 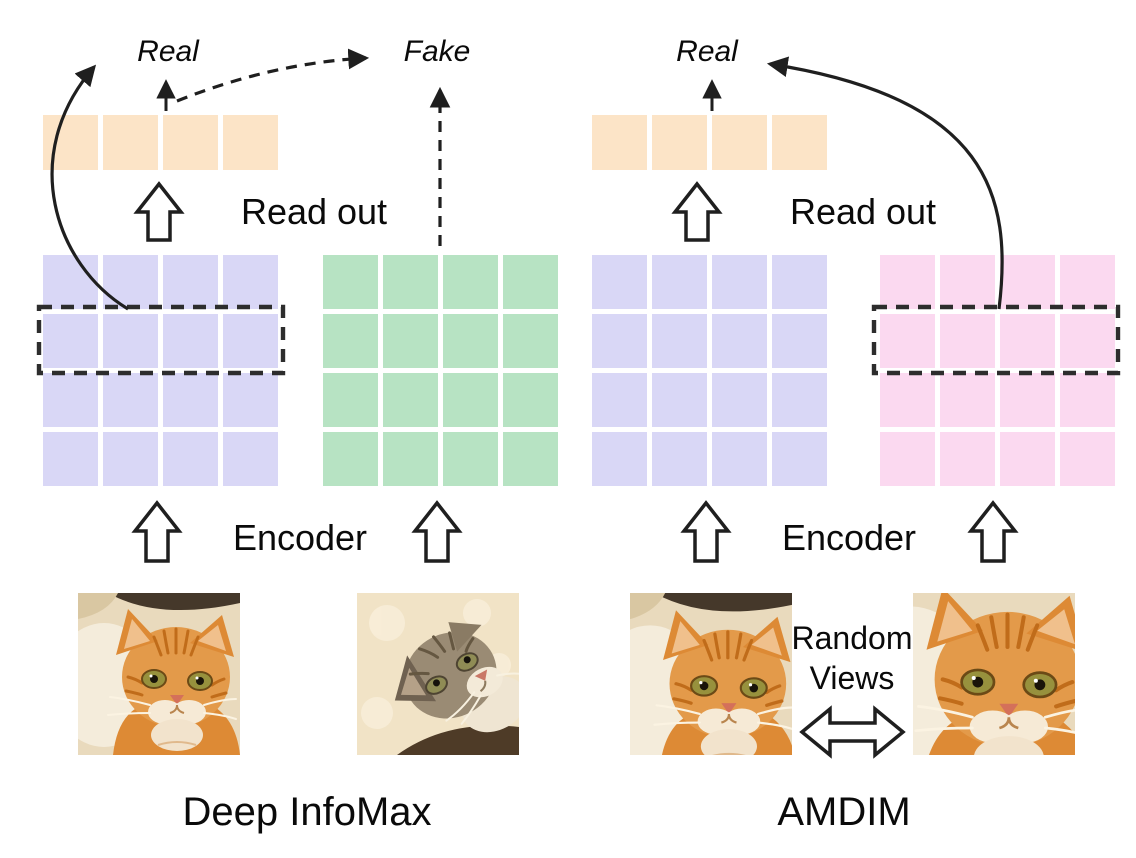 I want to click on dim-readout-vector, so click(x=160, y=142).